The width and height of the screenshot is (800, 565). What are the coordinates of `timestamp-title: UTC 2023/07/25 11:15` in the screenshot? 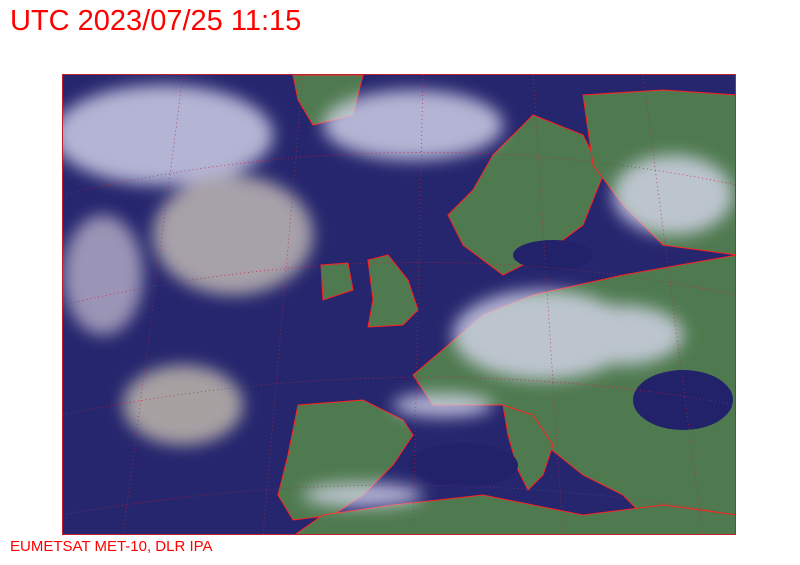 It's located at (156, 21).